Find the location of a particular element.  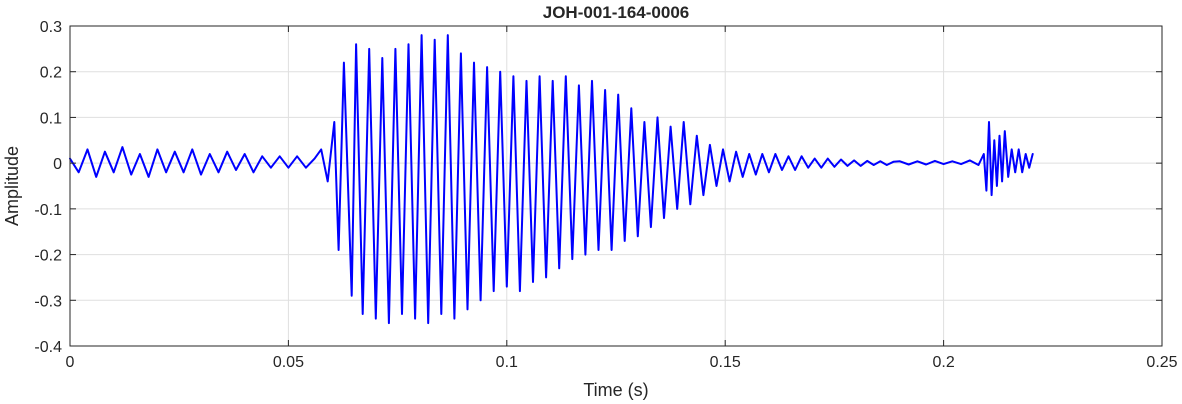

y-tick-label: 0 is located at coordinates (57, 164).